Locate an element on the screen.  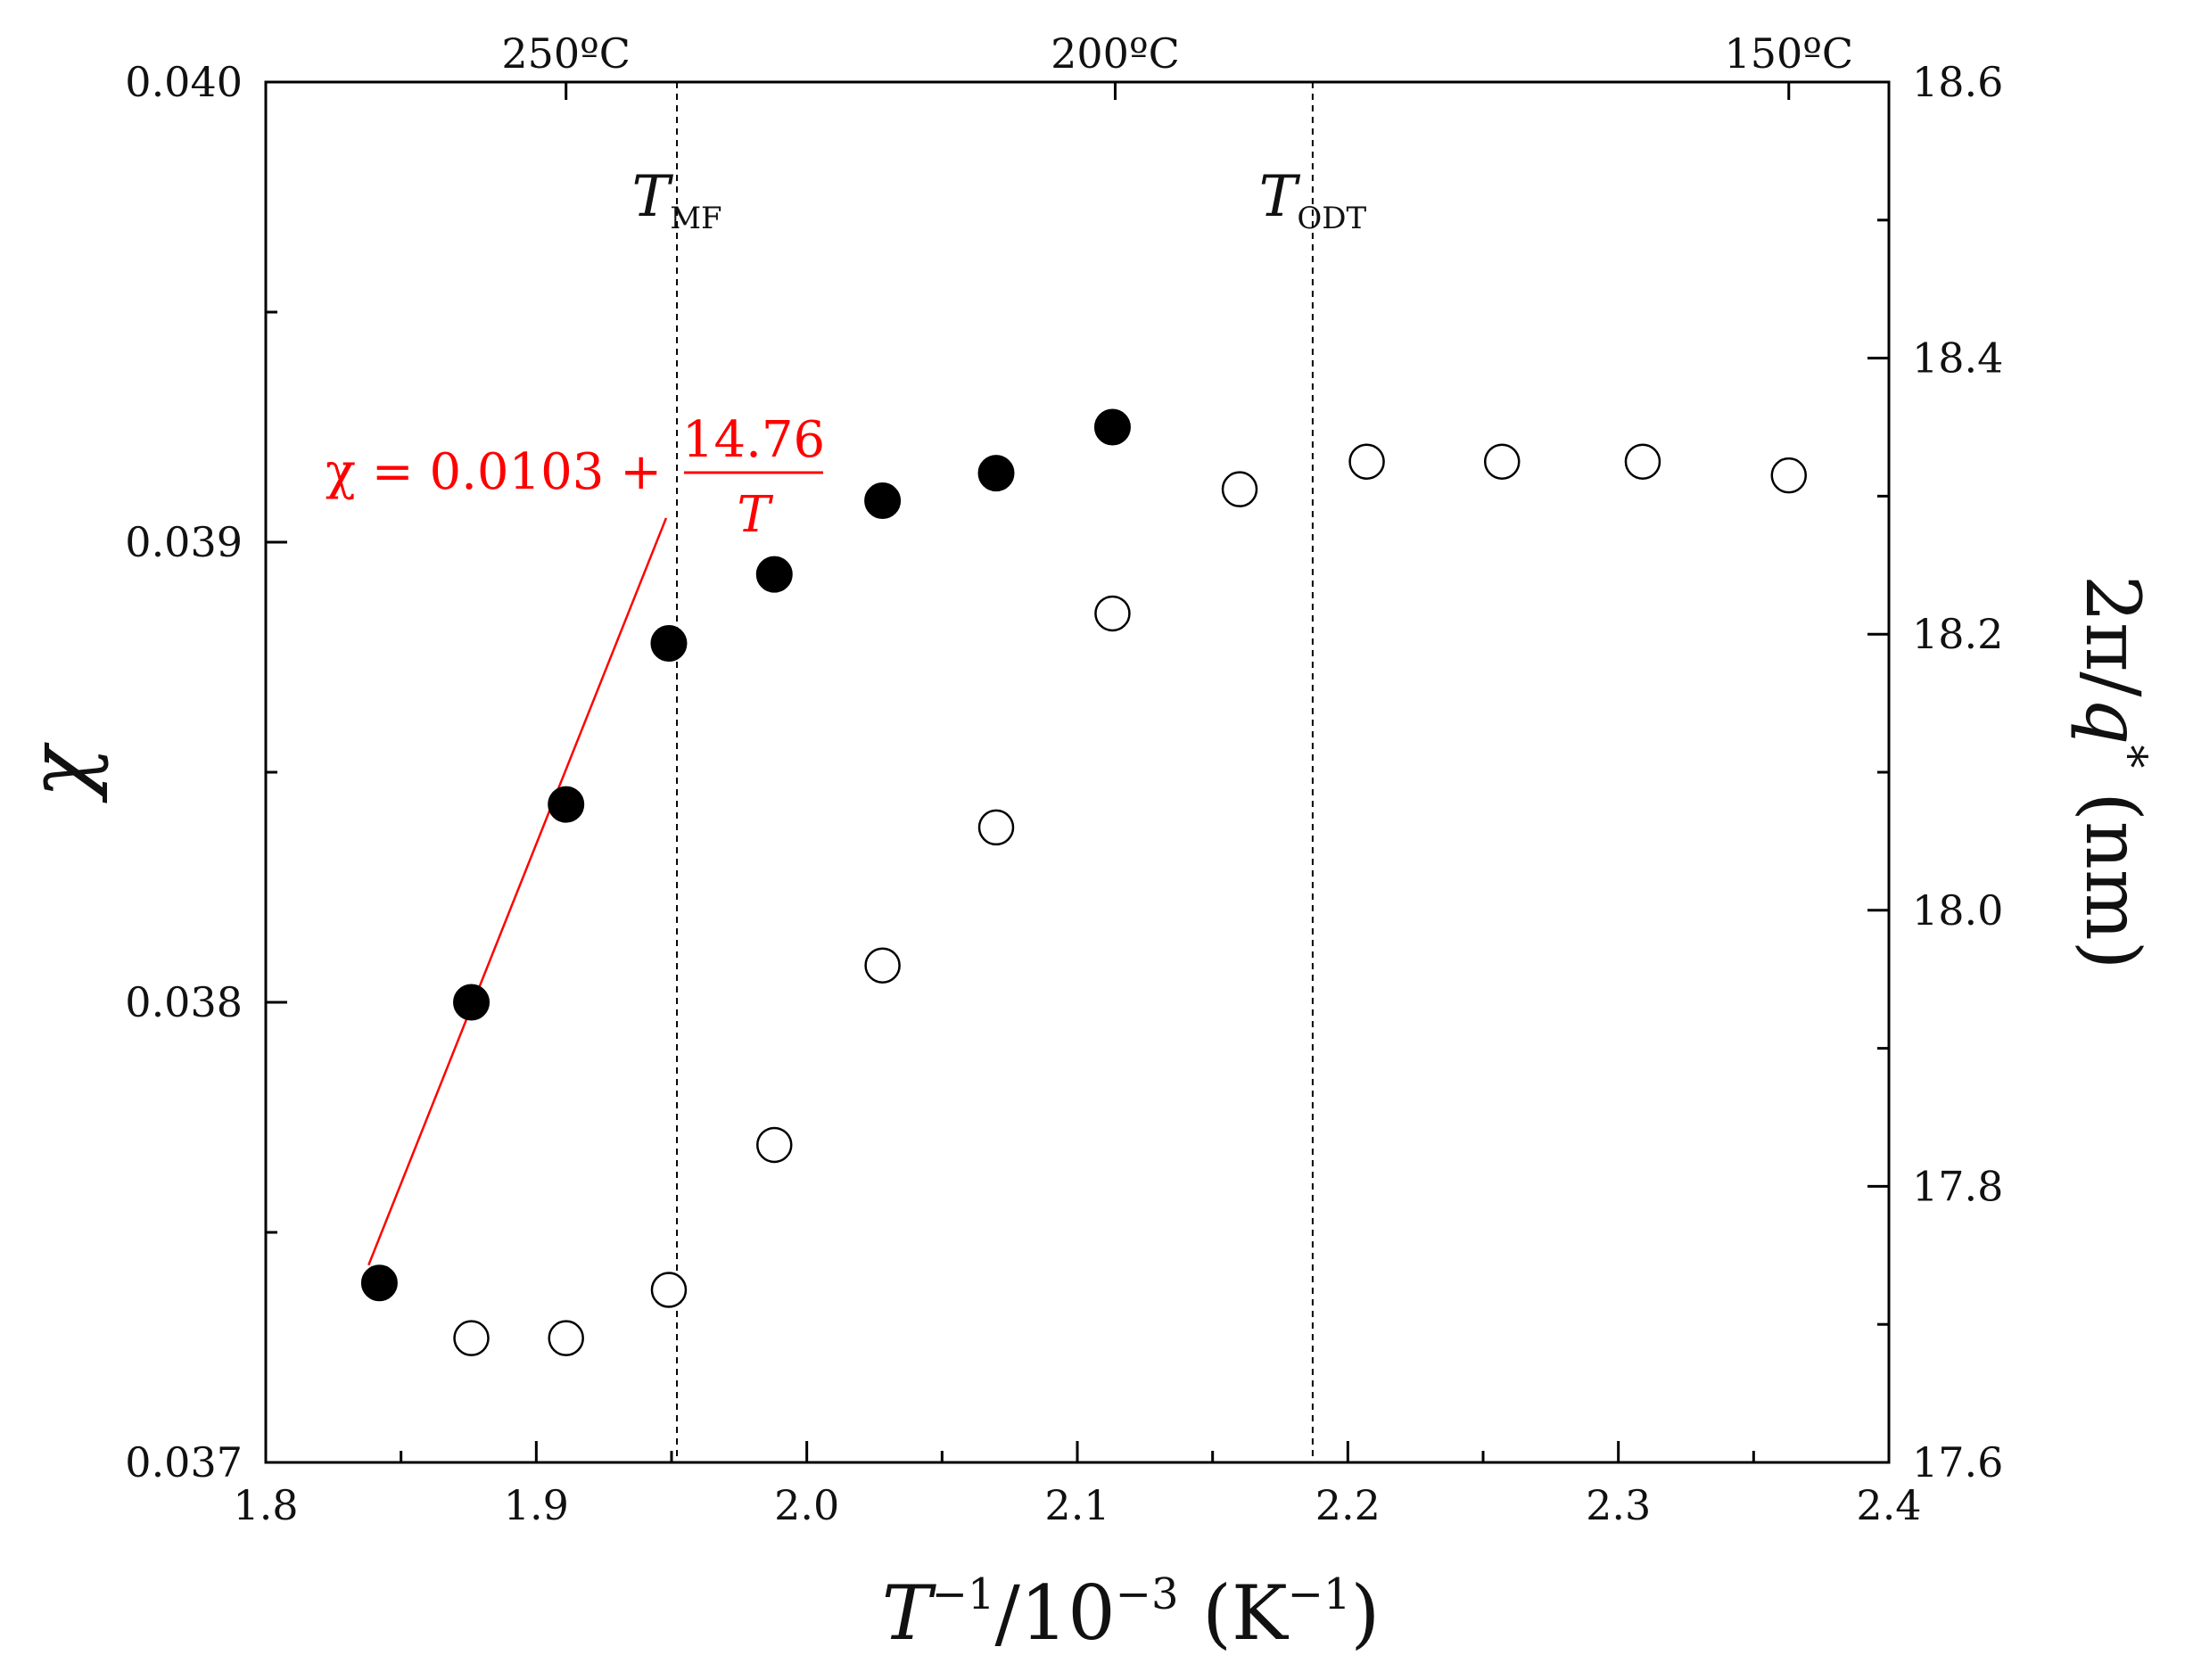
x-axis-title: T−1/10−3 (K−1) is located at coordinates (1131, 1613).